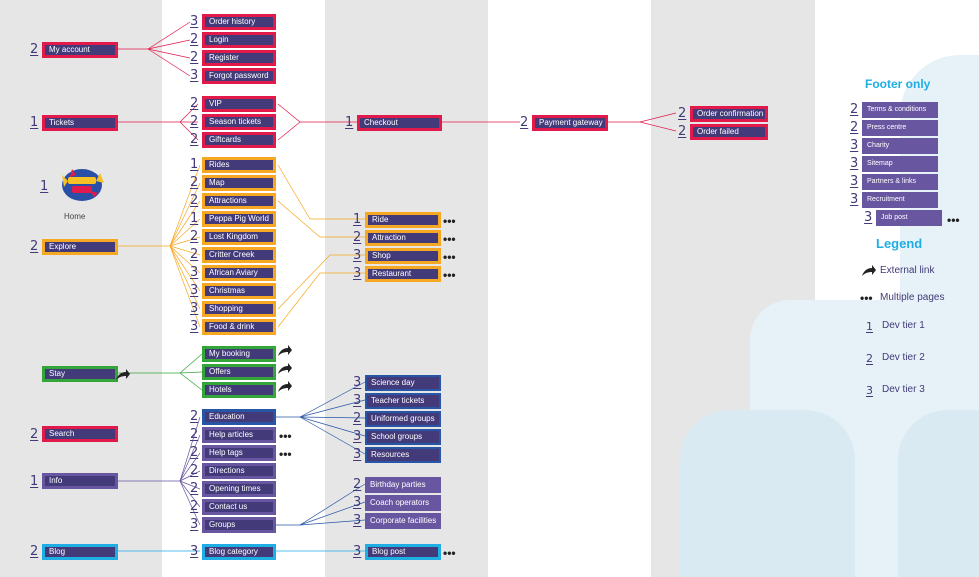 The image size is (979, 577). What do you see at coordinates (403, 552) in the screenshot?
I see `node-colC-13: Blog post` at bounding box center [403, 552].